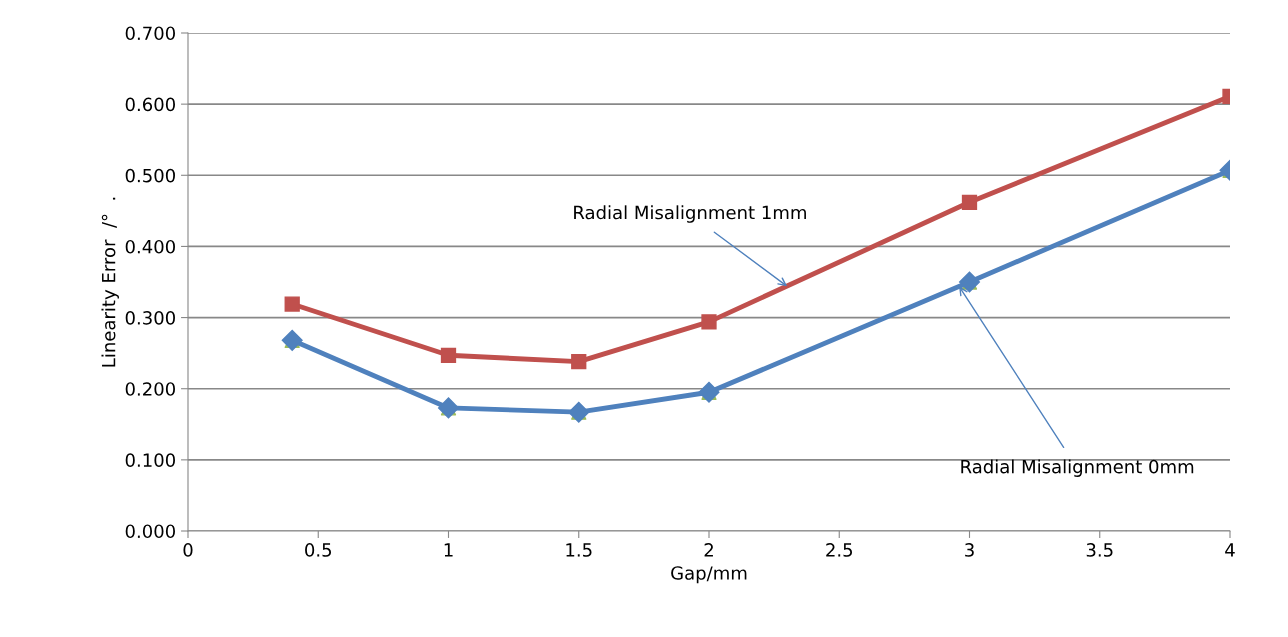 The width and height of the screenshot is (1288, 637). Describe the element at coordinates (448, 550) in the screenshot. I see `x-tick-label: 1` at that location.